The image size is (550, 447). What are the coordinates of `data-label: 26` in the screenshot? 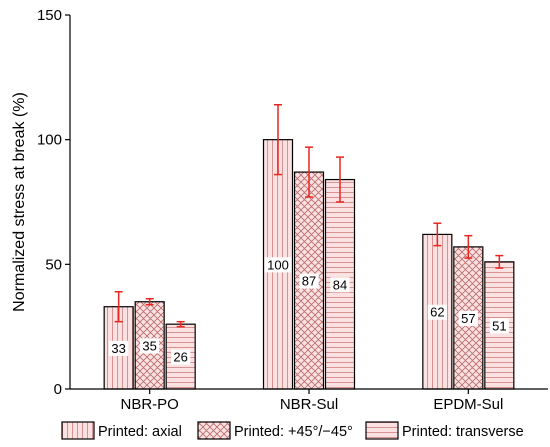 It's located at (180, 357).